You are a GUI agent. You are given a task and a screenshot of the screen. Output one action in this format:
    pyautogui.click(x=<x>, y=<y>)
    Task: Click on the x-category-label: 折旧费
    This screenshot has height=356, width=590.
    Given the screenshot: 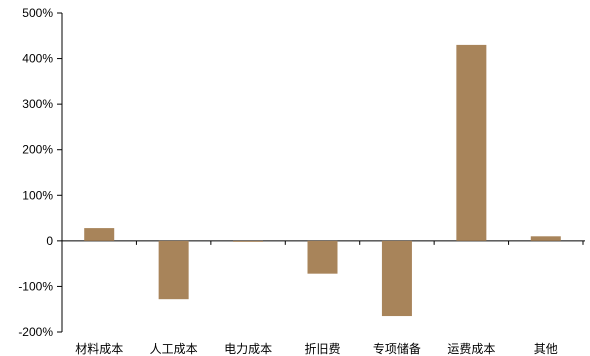 What is the action you would take?
    pyautogui.click(x=322, y=348)
    